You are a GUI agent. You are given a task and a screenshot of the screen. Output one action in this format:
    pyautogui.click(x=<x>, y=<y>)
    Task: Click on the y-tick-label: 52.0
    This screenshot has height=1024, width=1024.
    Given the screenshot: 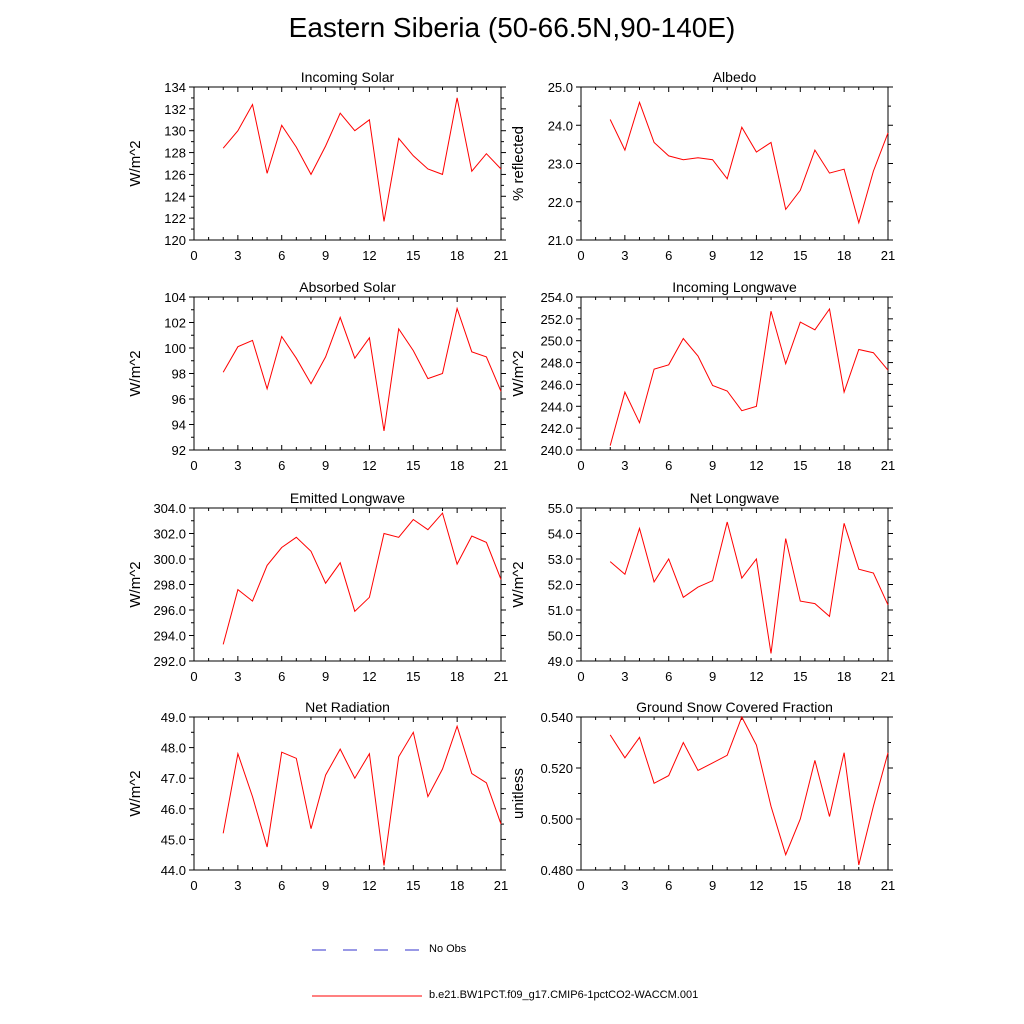 What is the action you would take?
    pyautogui.click(x=560, y=585)
    